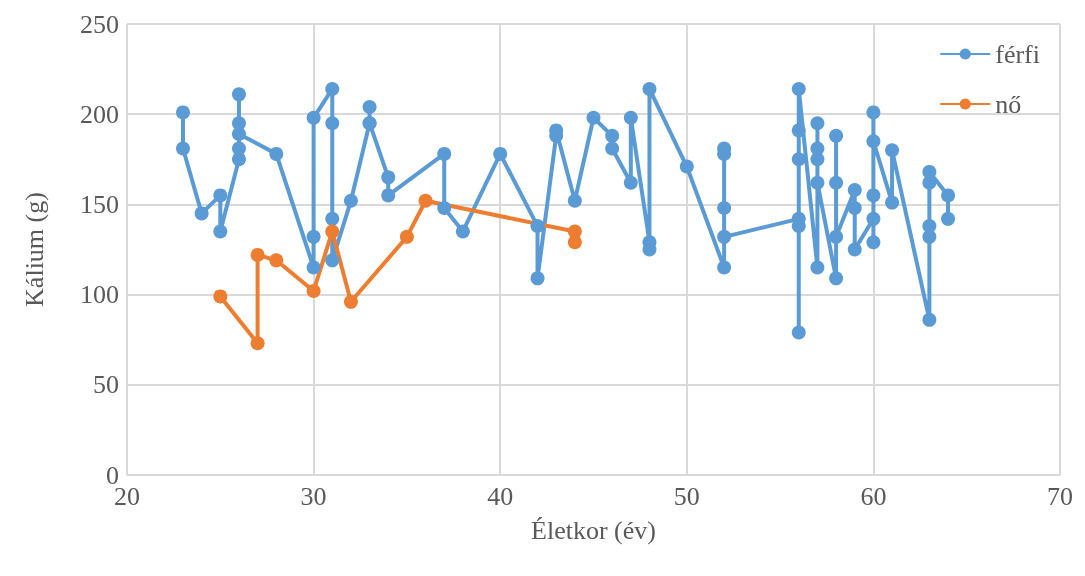 This screenshot has height=576, width=1085. I want to click on x-tick-label: 40, so click(500, 496).